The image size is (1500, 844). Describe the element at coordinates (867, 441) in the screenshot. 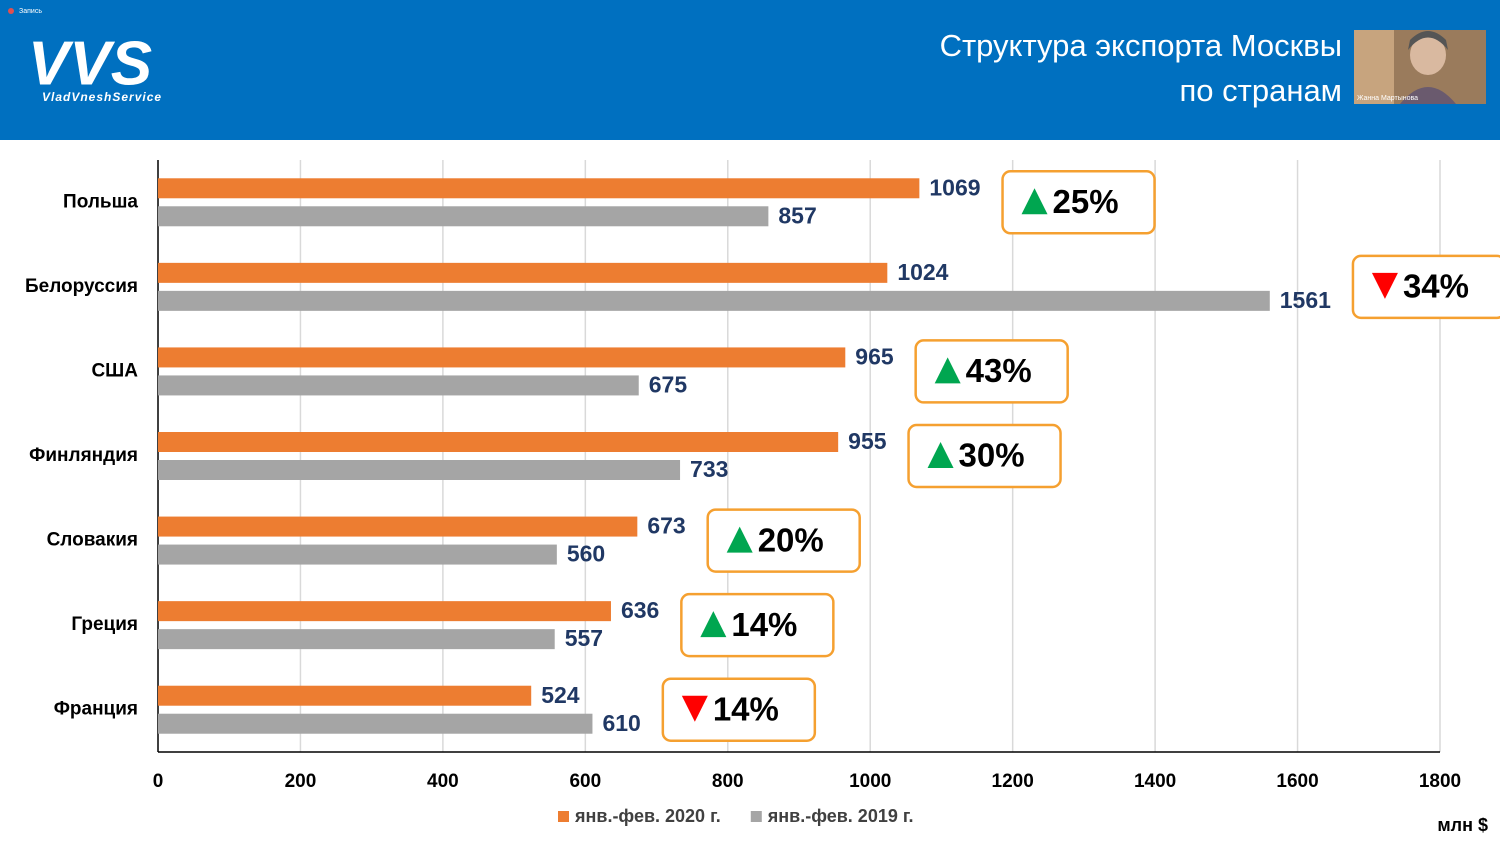

I see `value-label: 955` at that location.